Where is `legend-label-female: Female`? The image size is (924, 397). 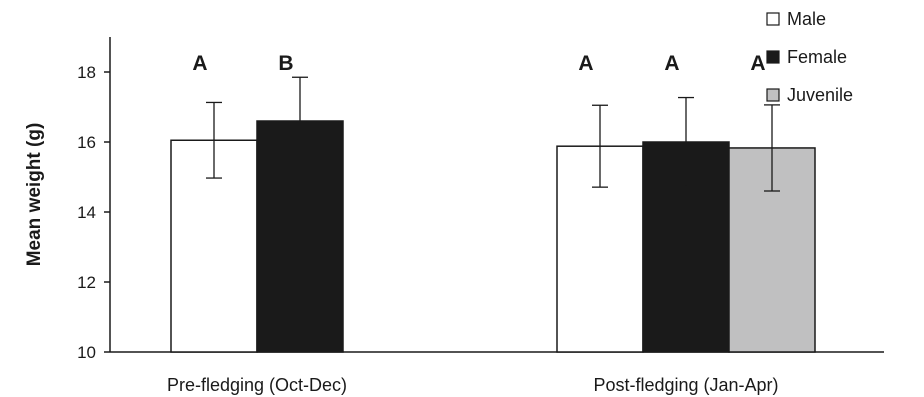 legend-label-female: Female is located at coordinates (817, 57).